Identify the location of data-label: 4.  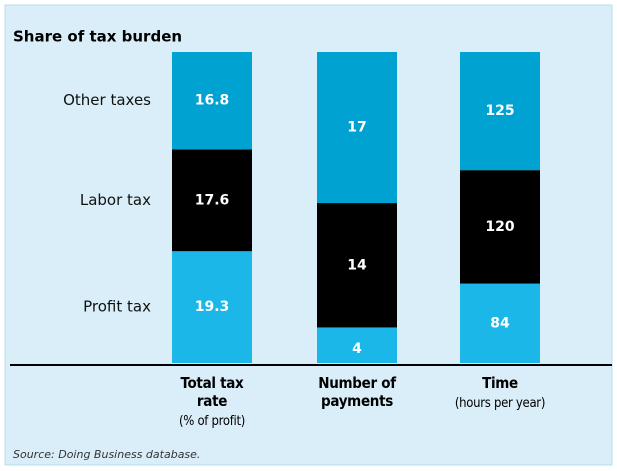
(357, 349).